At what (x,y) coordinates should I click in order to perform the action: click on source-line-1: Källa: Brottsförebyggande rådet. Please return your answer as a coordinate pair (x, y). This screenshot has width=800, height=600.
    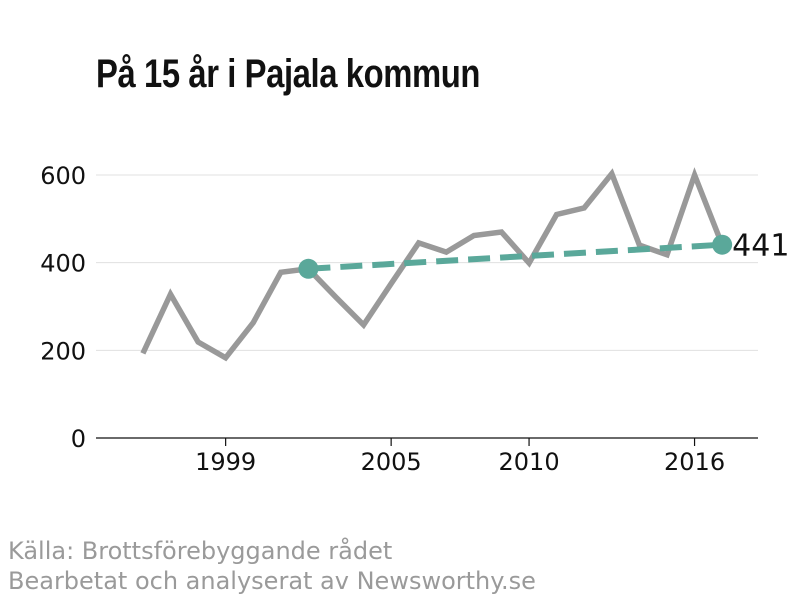
    Looking at the image, I should click on (200, 551).